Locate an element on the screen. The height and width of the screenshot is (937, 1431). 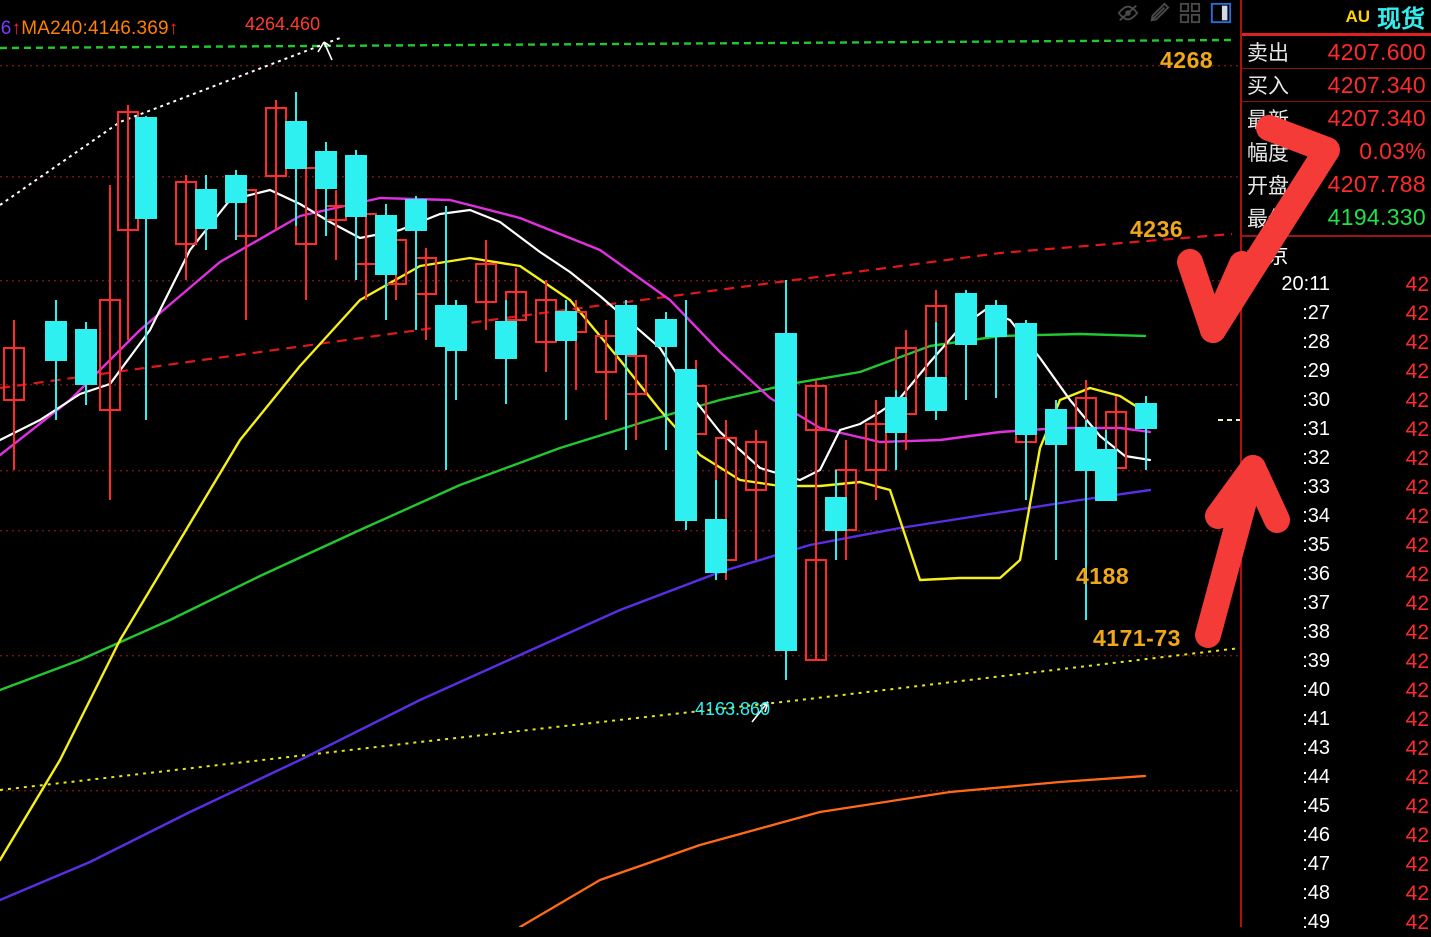
level-label-support-4171-73: 4171-73 is located at coordinates (1137, 638).